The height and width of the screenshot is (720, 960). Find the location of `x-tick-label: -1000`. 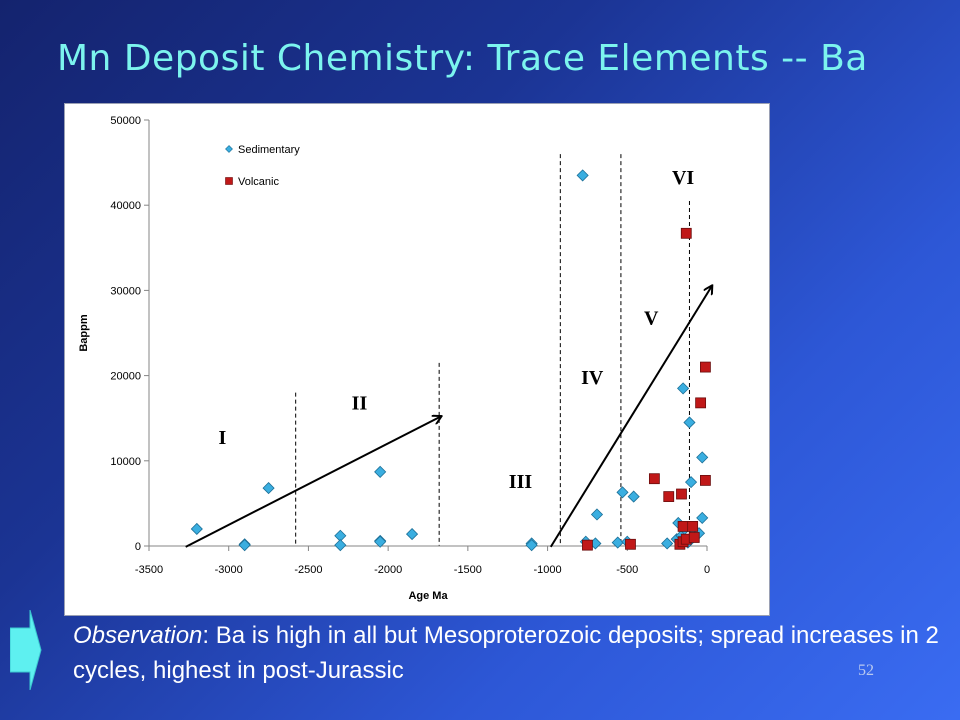

x-tick-label: -1000 is located at coordinates (548, 570).